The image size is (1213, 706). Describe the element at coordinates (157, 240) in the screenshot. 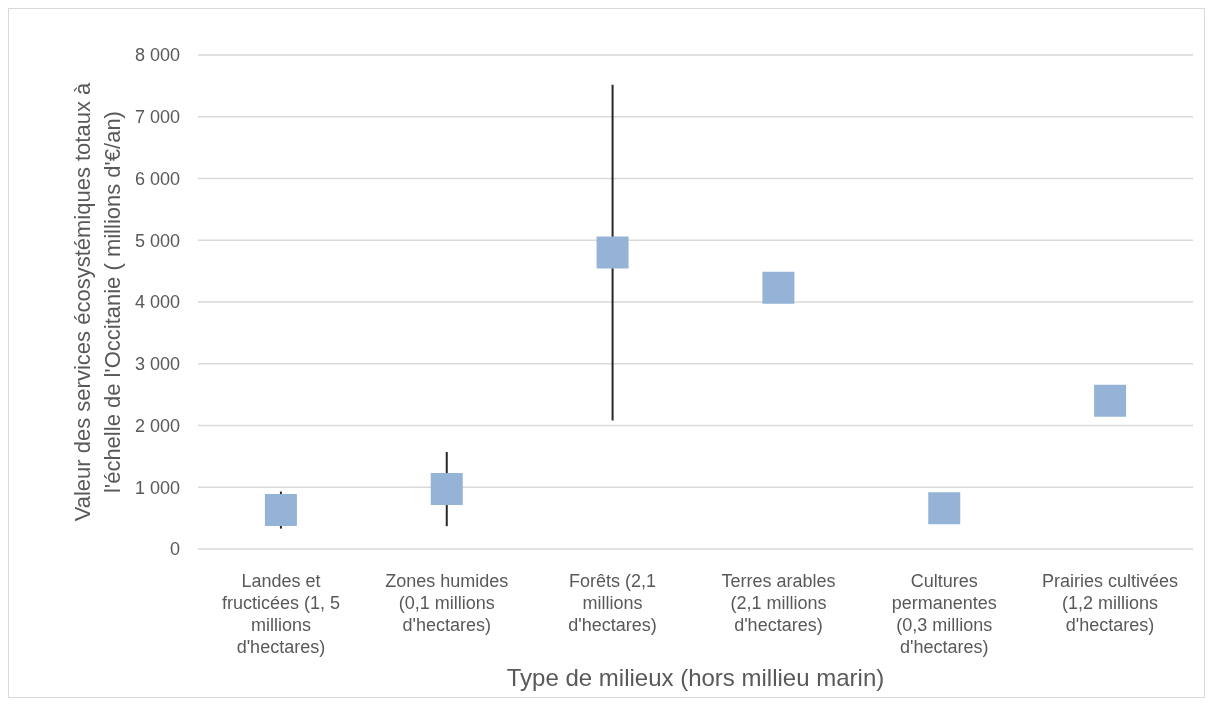

I see `y-tick-label: 5 000` at that location.